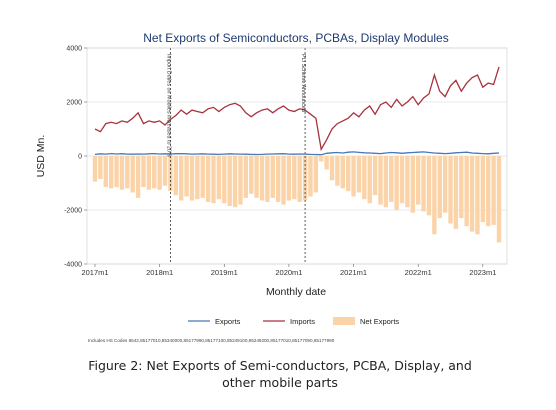 This screenshot has width=556, height=410. I want to click on annotation-lines, so click(238, 156).